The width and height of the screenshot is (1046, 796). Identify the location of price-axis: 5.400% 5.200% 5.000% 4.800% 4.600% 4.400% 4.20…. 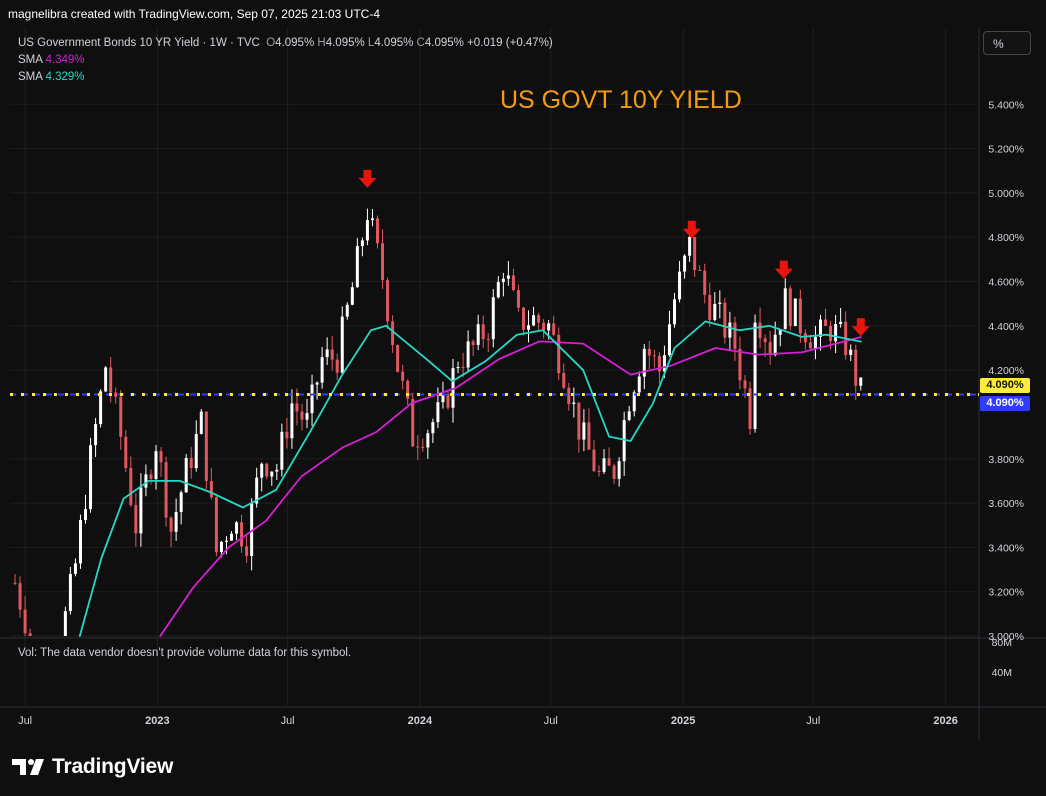
(1006, 371).